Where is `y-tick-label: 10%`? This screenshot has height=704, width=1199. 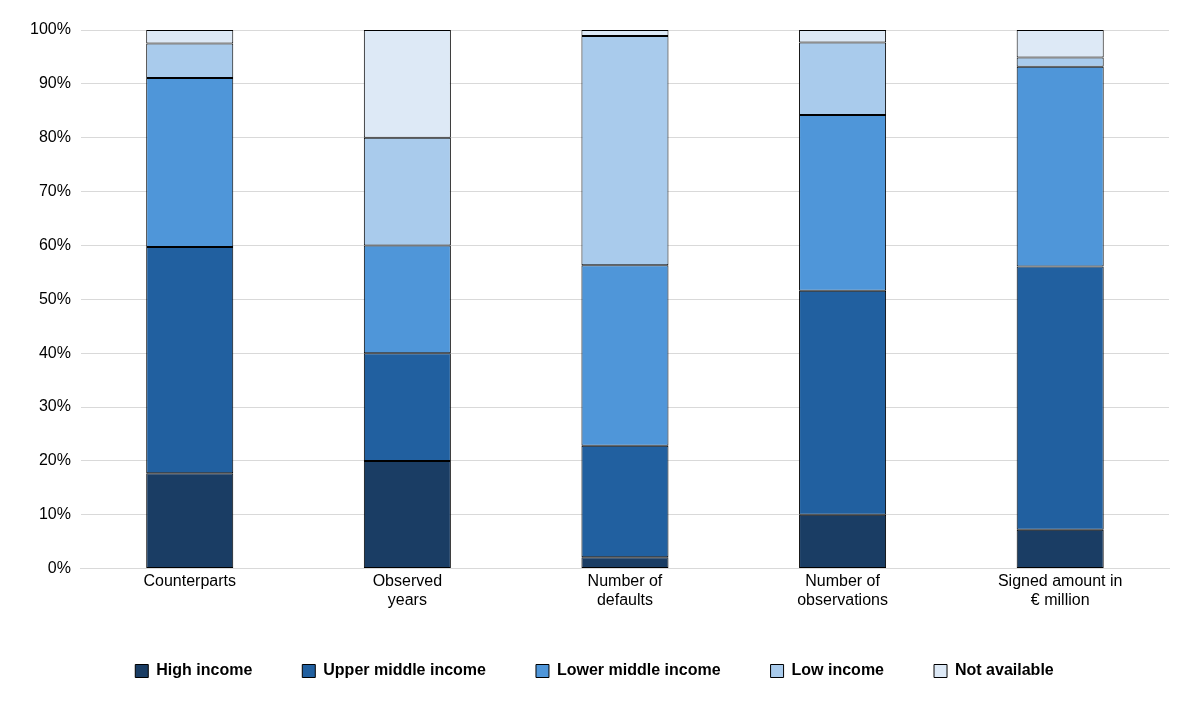
y-tick-label: 10% is located at coordinates (54, 514).